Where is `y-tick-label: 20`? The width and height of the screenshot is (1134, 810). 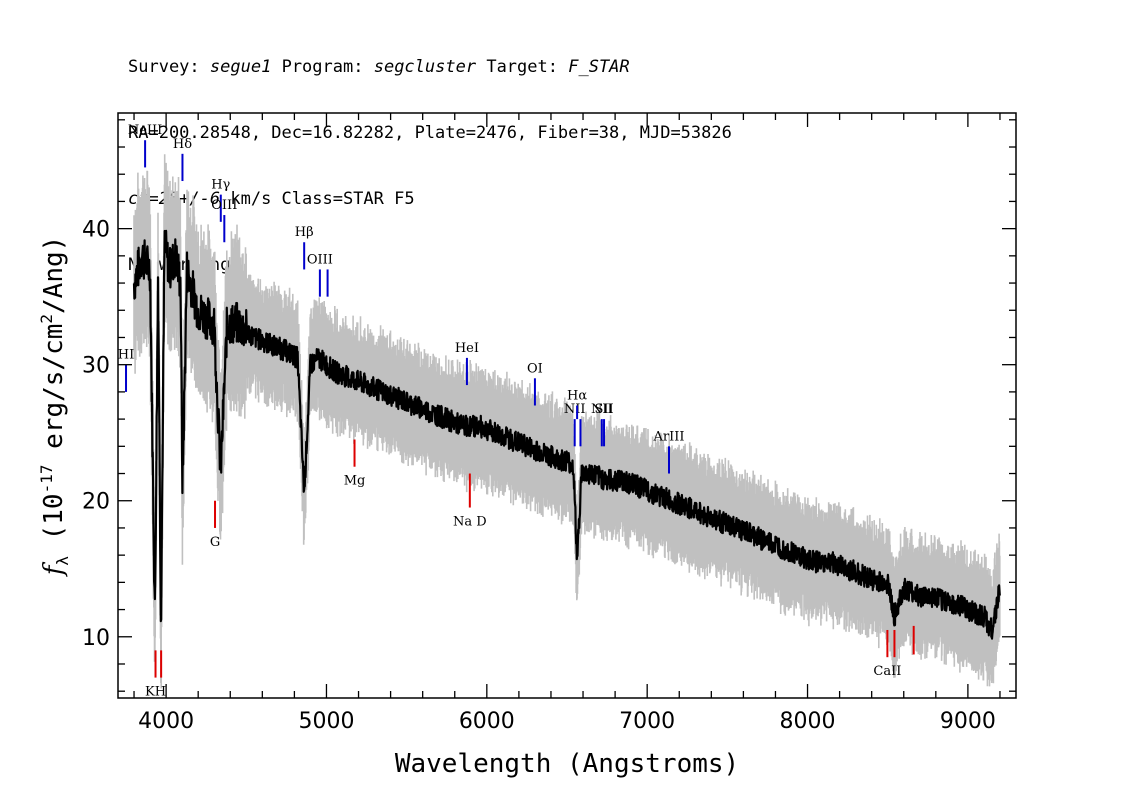
y-tick-label: 20 is located at coordinates (96, 502).